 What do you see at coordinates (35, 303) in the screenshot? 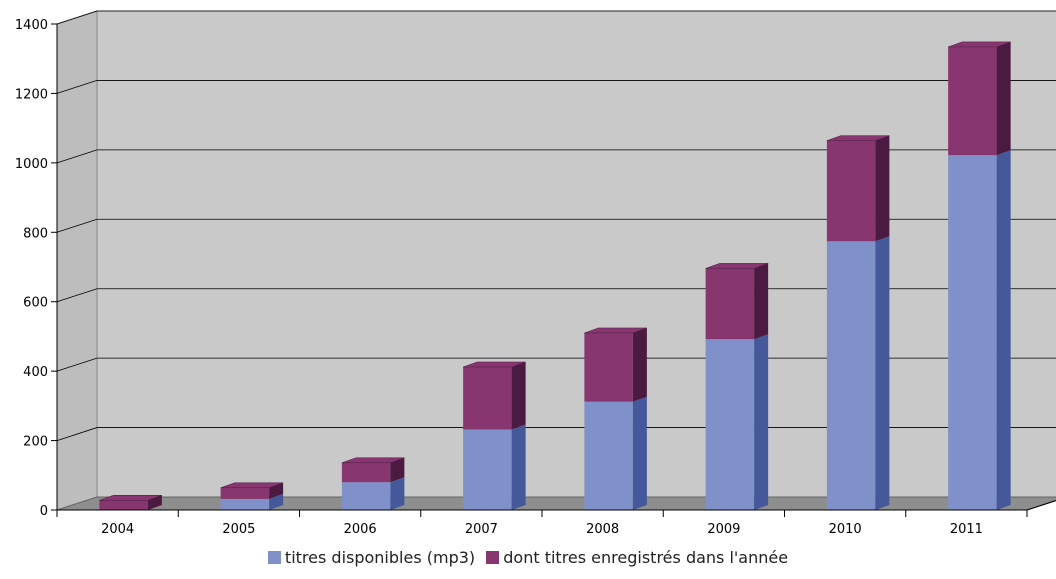
I see `y-tick-label: 600` at bounding box center [35, 303].